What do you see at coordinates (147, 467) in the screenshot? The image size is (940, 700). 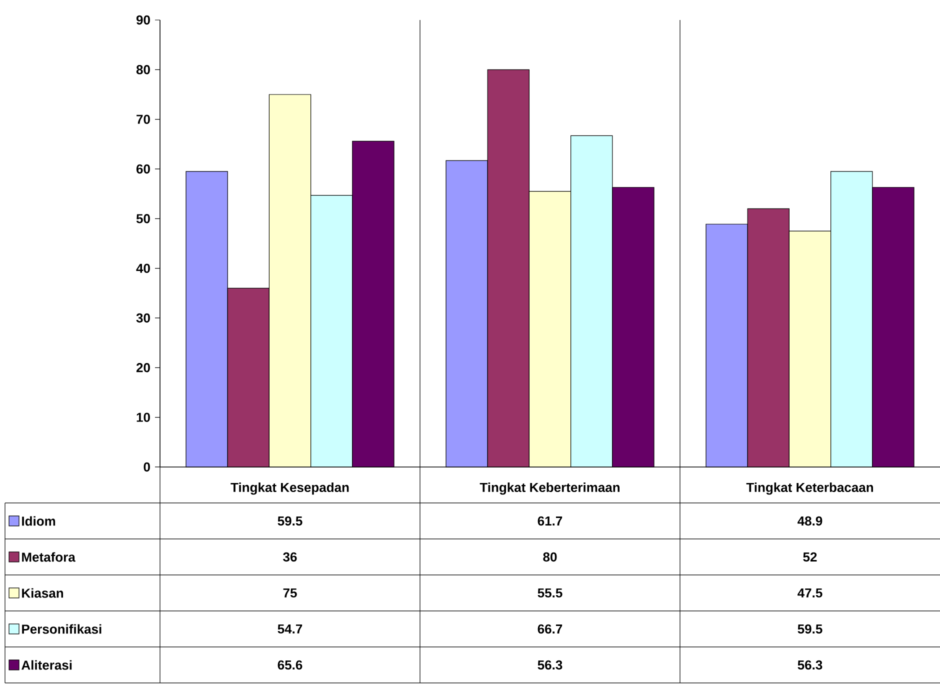 I see `y-tick-label: 0` at bounding box center [147, 467].